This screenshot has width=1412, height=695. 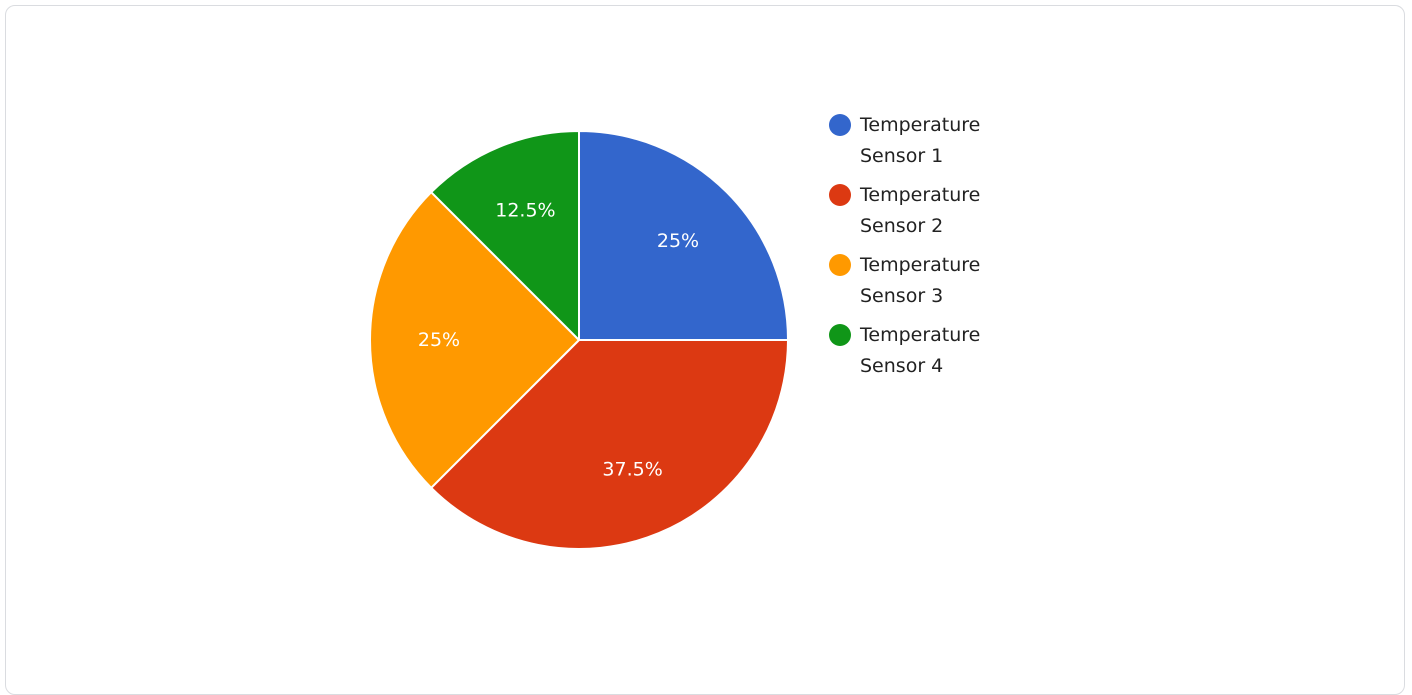 What do you see at coordinates (525, 211) in the screenshot?
I see `slice-value-label: 12.5%` at bounding box center [525, 211].